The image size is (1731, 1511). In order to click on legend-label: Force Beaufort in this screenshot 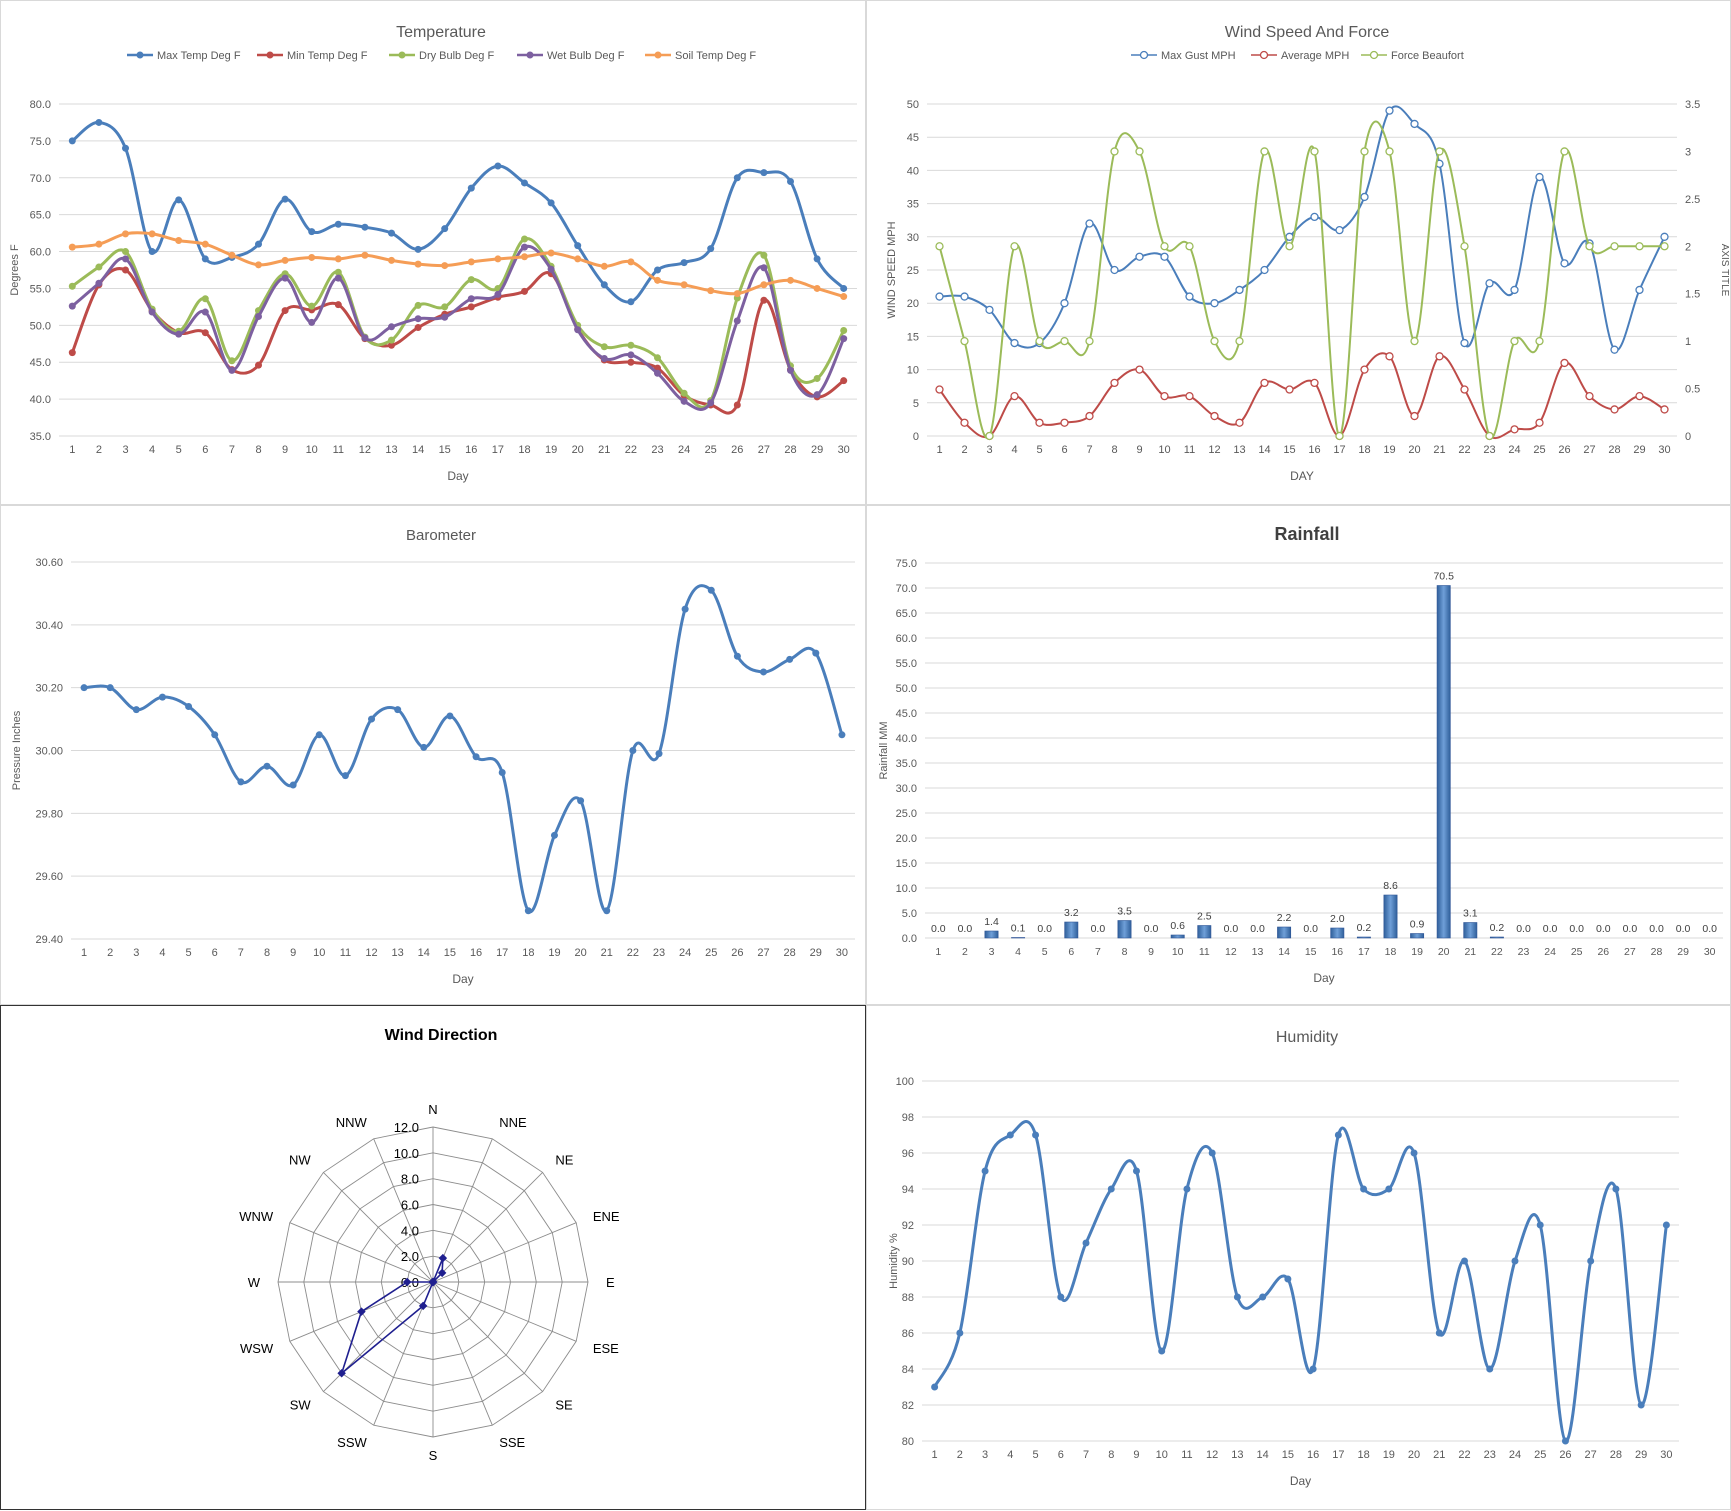, I will do `click(1427, 56)`.